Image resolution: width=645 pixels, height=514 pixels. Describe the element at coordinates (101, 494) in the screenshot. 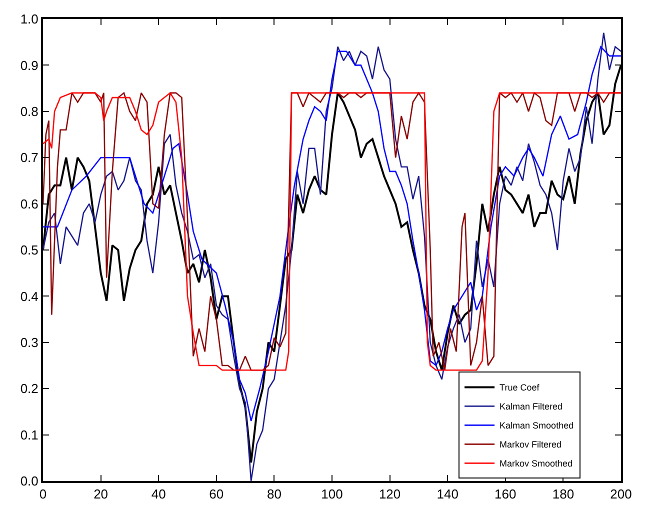

I see `x-tick-label: 20` at that location.